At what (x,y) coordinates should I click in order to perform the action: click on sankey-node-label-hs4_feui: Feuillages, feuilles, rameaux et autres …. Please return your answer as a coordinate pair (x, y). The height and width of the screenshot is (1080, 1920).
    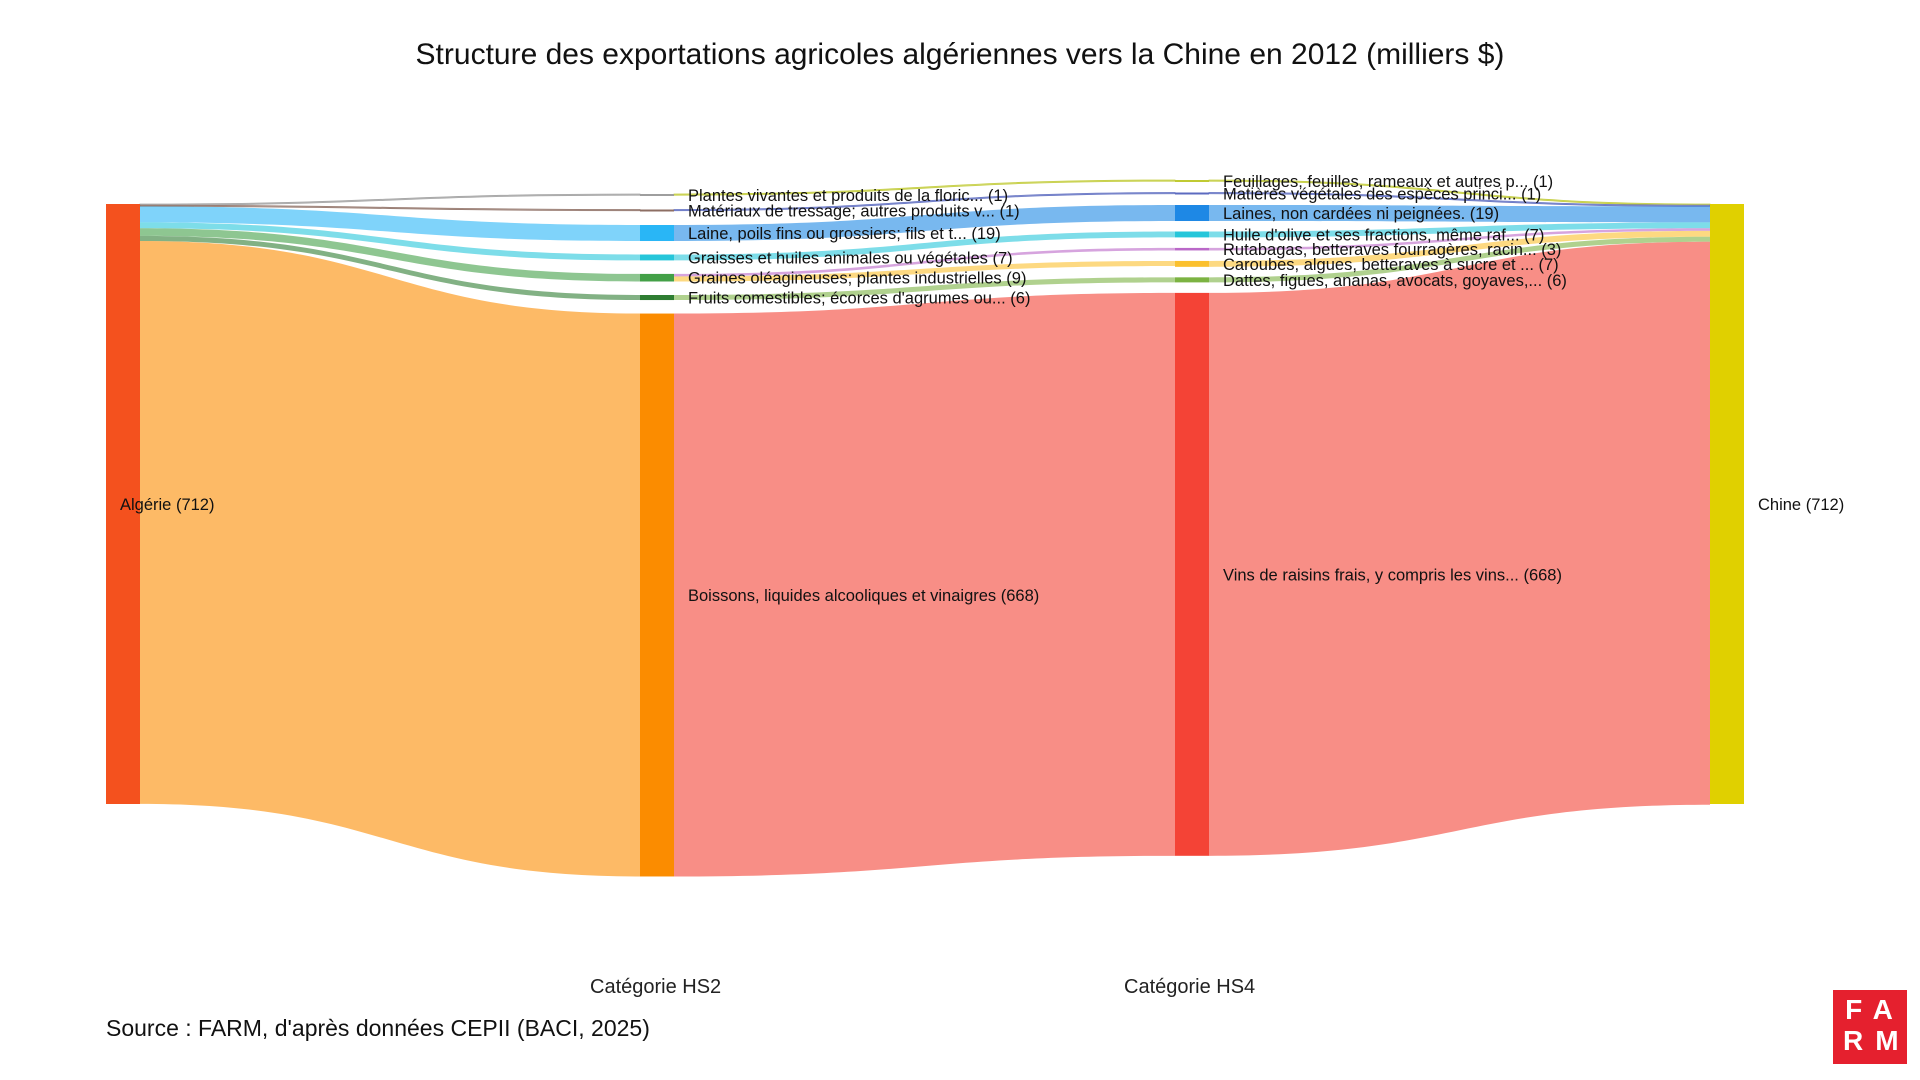
    Looking at the image, I should click on (1388, 182).